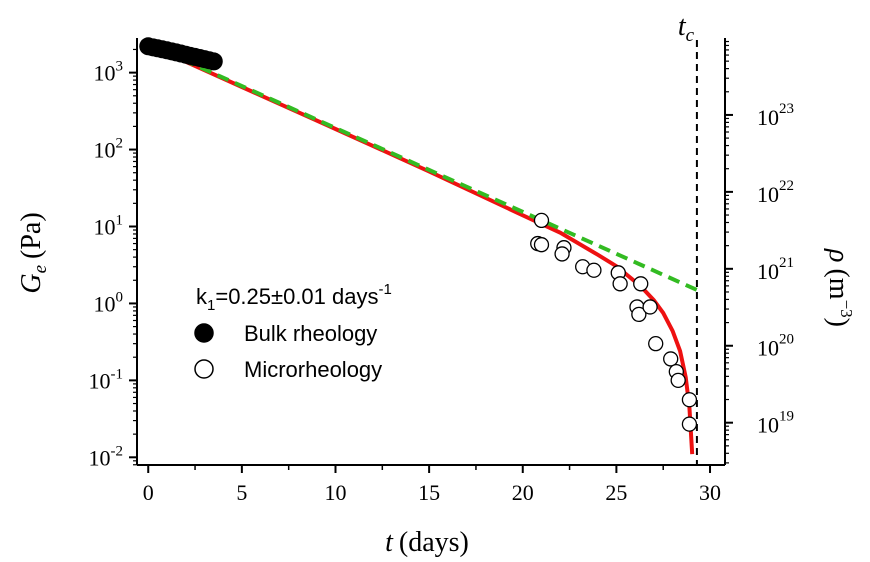 The width and height of the screenshot is (870, 562). What do you see at coordinates (213, 61) in the screenshot?
I see `bulk-rheology-point` at bounding box center [213, 61].